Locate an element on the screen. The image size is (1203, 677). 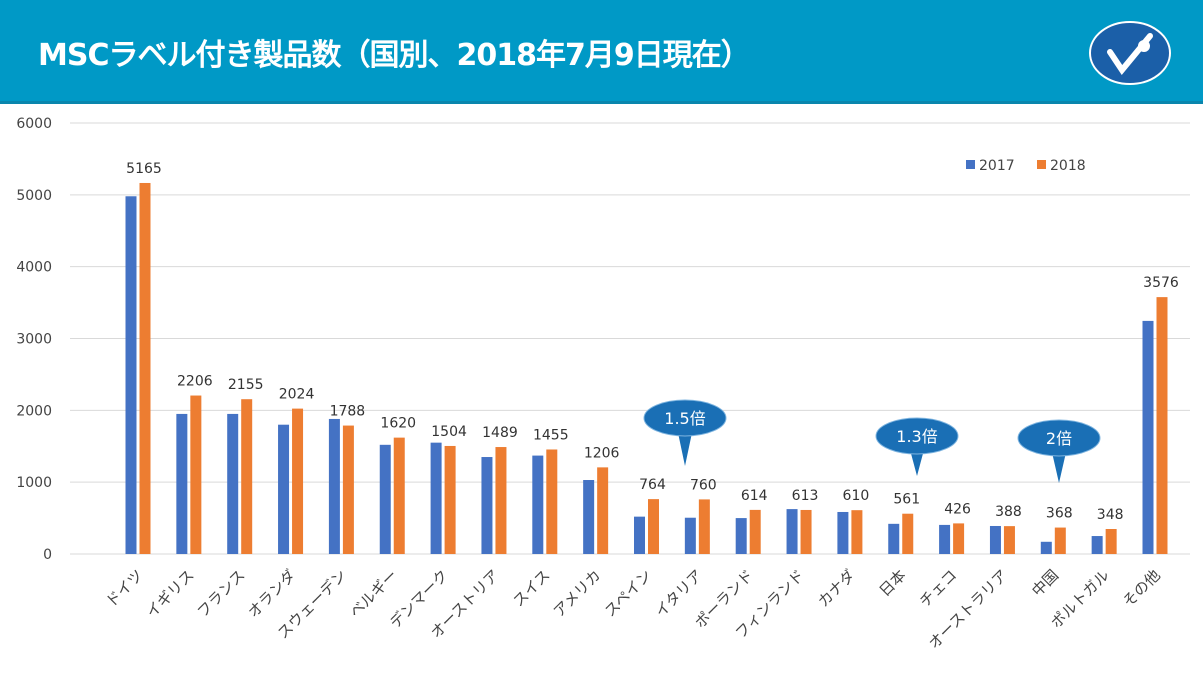
y-tick-label: 5000 is located at coordinates (34, 196).